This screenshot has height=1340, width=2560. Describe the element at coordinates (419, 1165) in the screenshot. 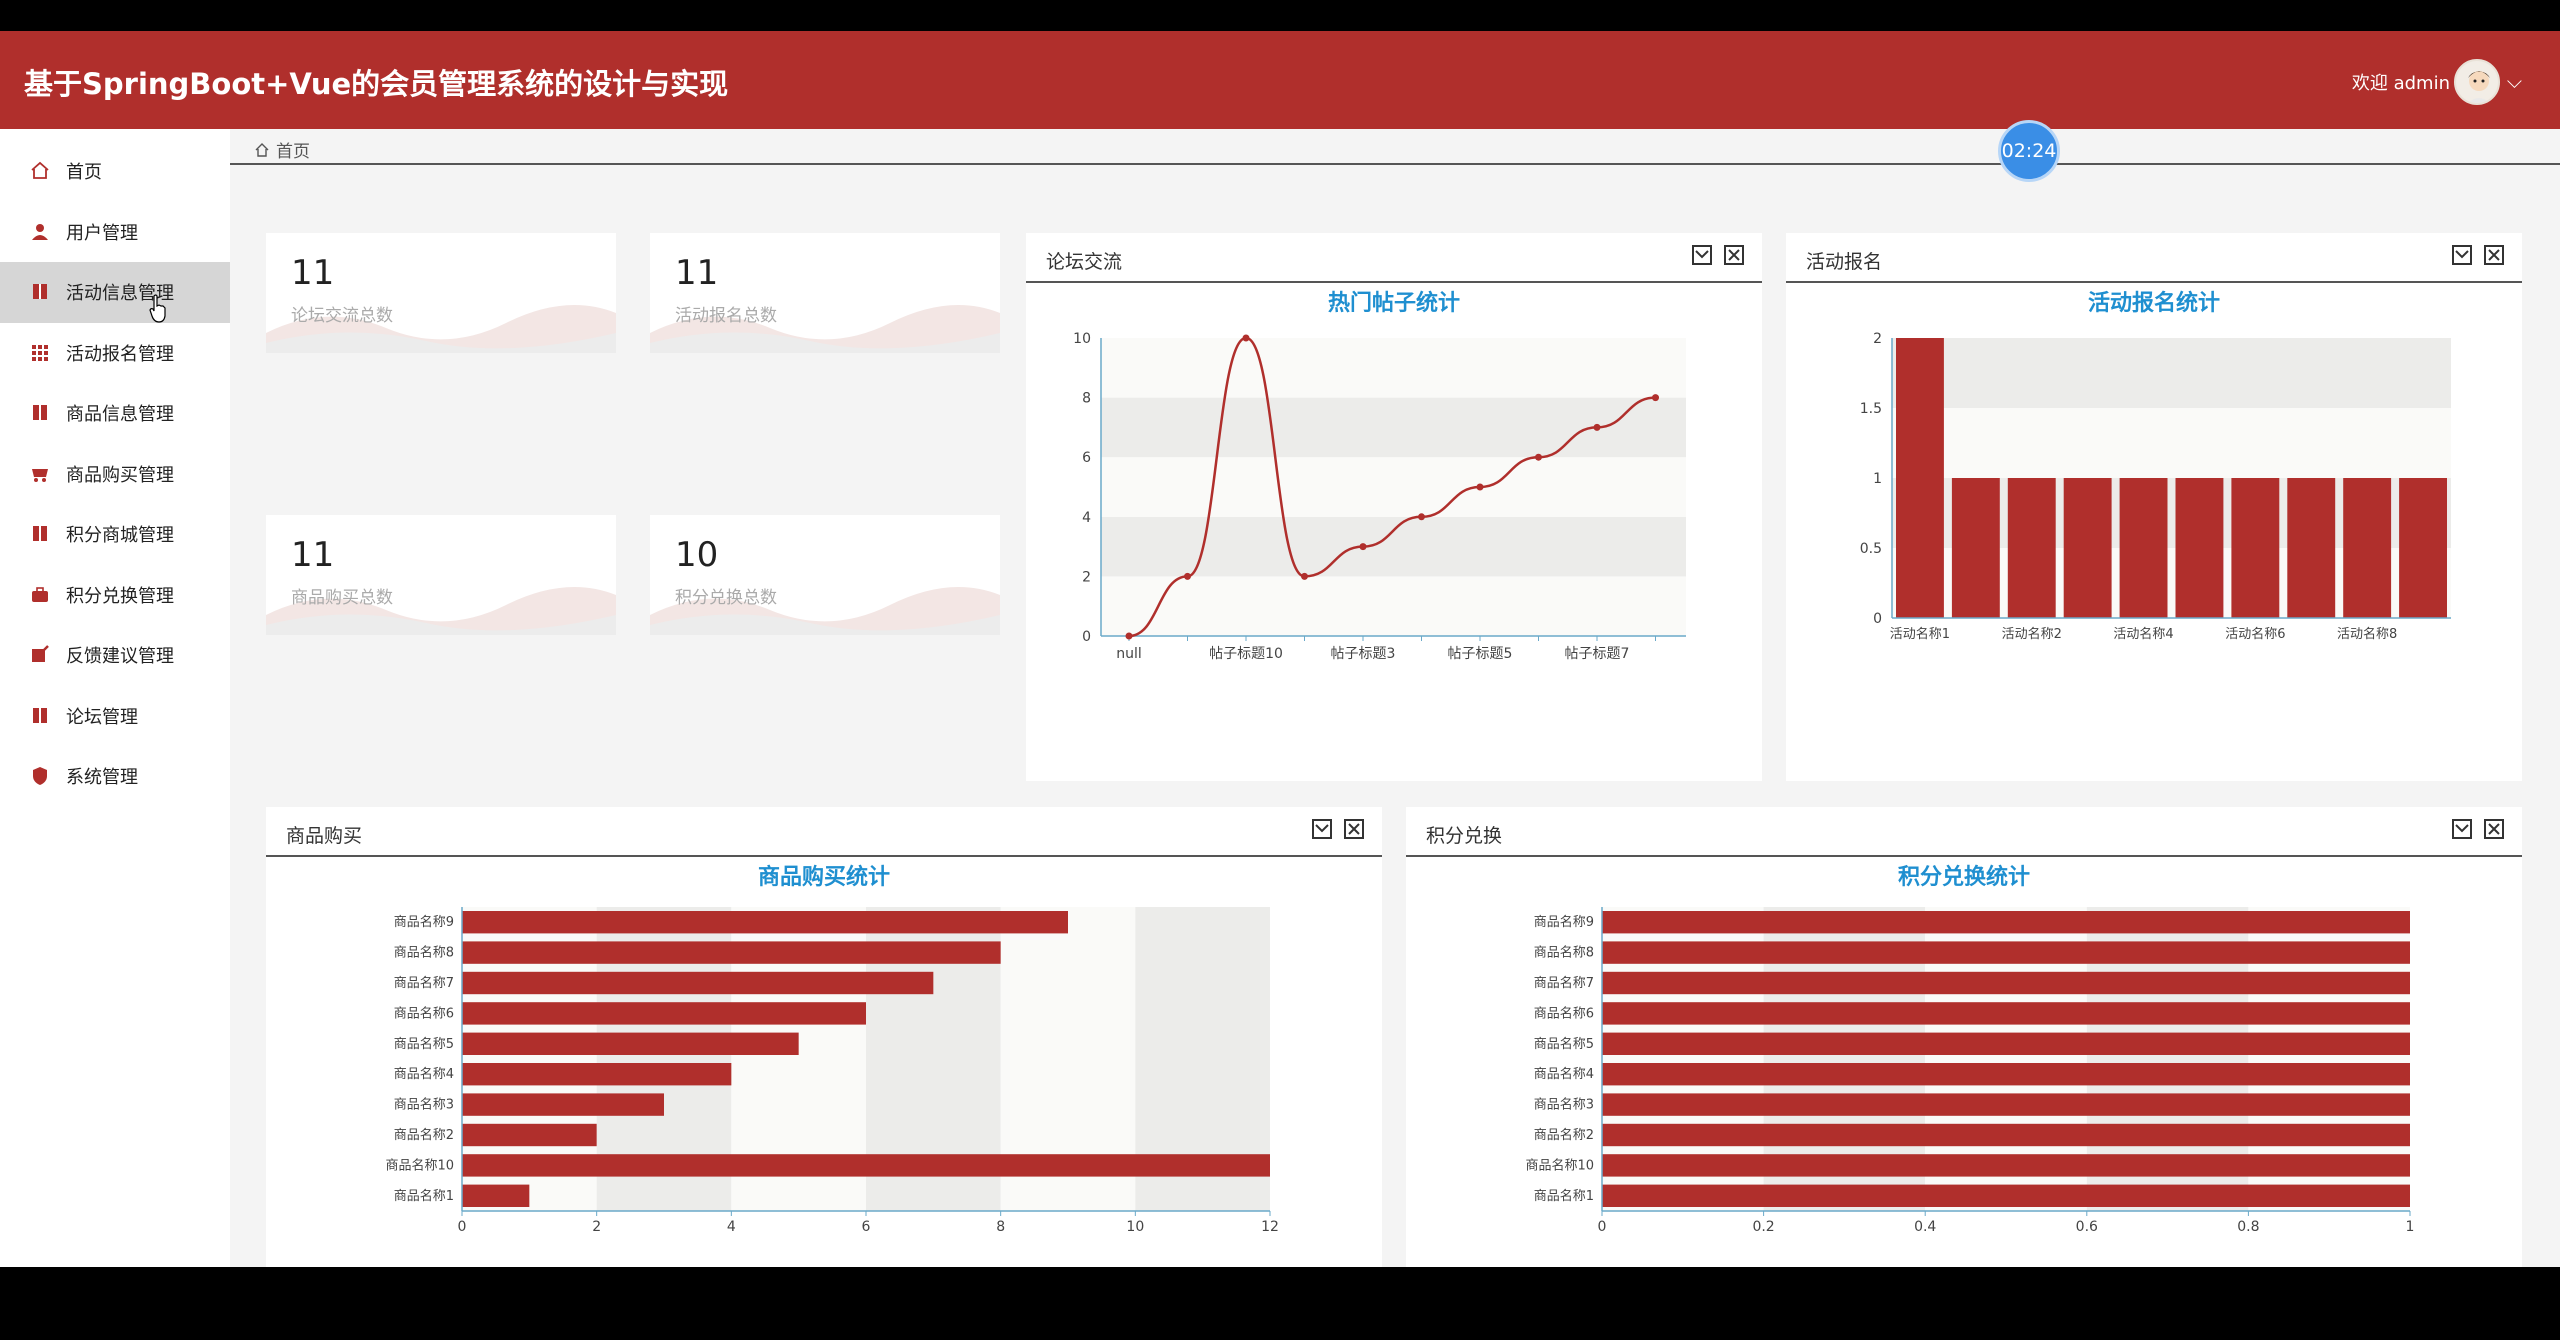

I see `y-tick-label: 商品名称10` at that location.